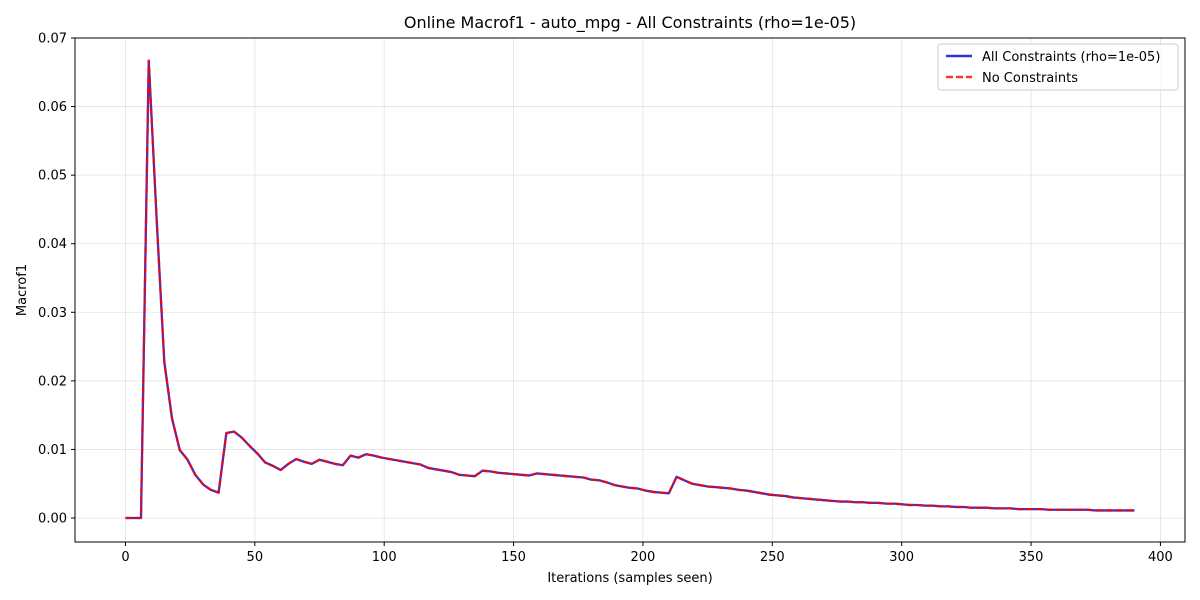 The height and width of the screenshot is (600, 1200). I want to click on legend-label-all-constraints: All Constraints (rho=1e-05), so click(1071, 57).